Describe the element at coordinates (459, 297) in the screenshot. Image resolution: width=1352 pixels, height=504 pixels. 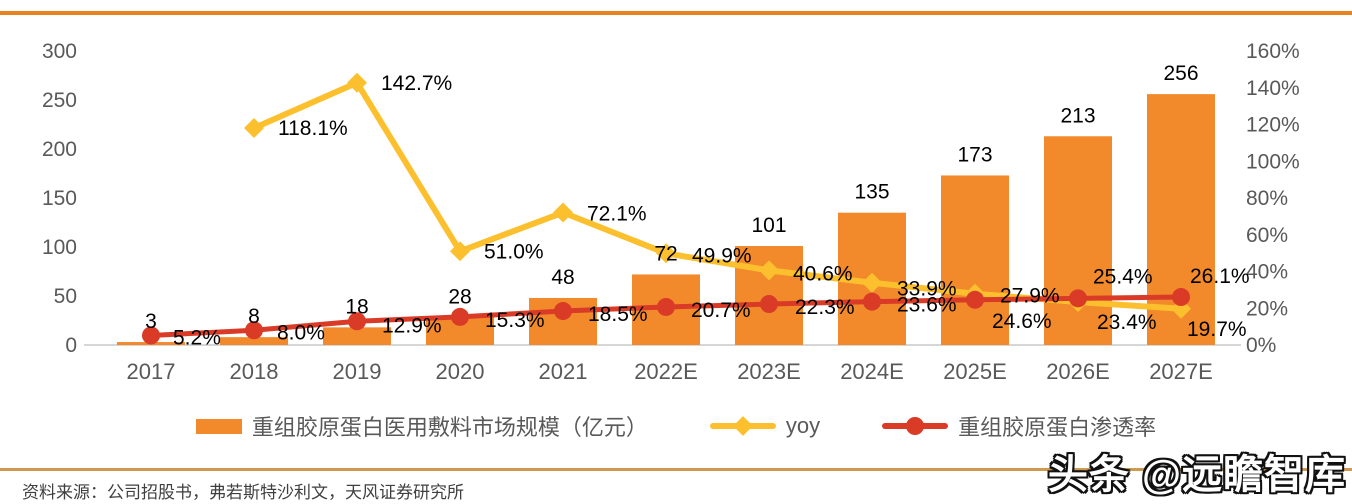
I see `bar-value-label: 28` at that location.